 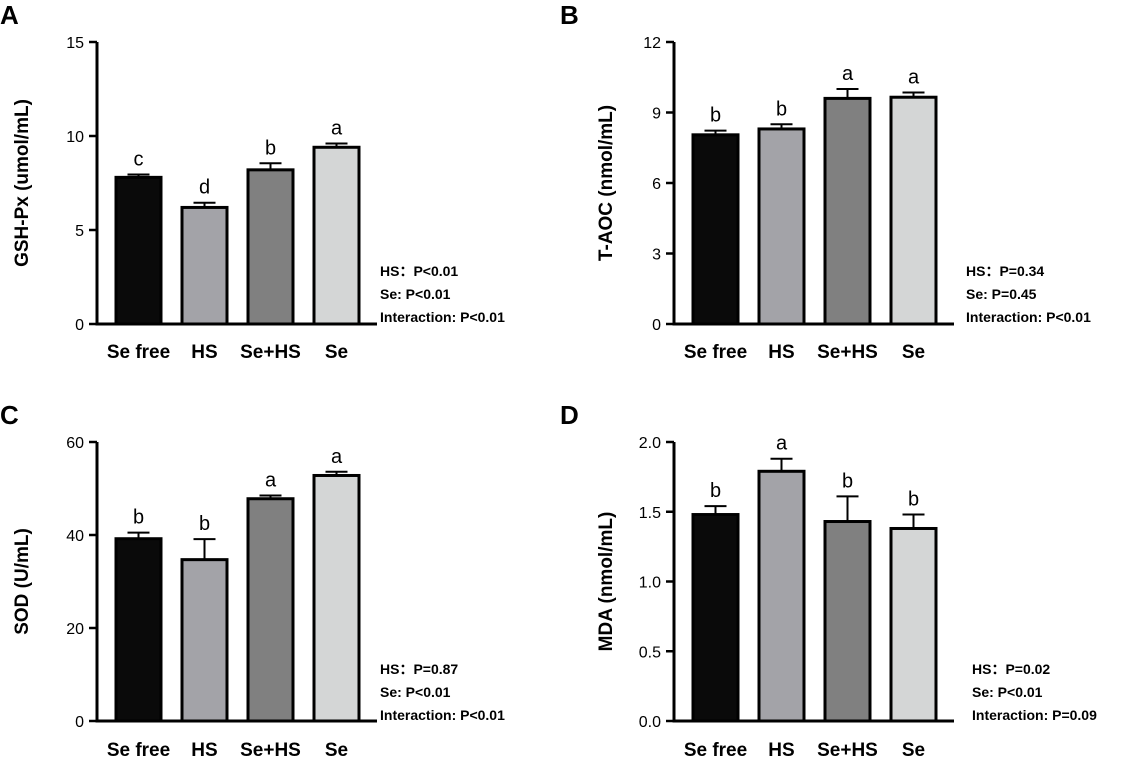 I want to click on significance-letter: c, so click(x=139, y=160).